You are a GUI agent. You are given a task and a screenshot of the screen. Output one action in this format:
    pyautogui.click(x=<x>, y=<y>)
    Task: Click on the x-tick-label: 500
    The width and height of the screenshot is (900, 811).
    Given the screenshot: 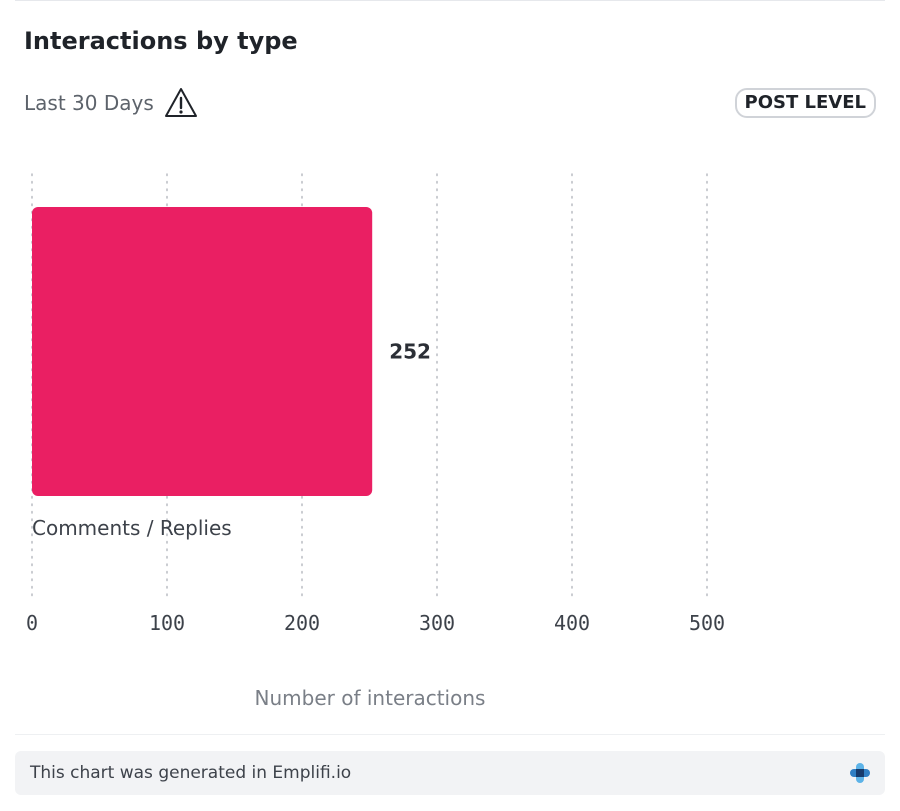 What is the action you would take?
    pyautogui.click(x=707, y=623)
    